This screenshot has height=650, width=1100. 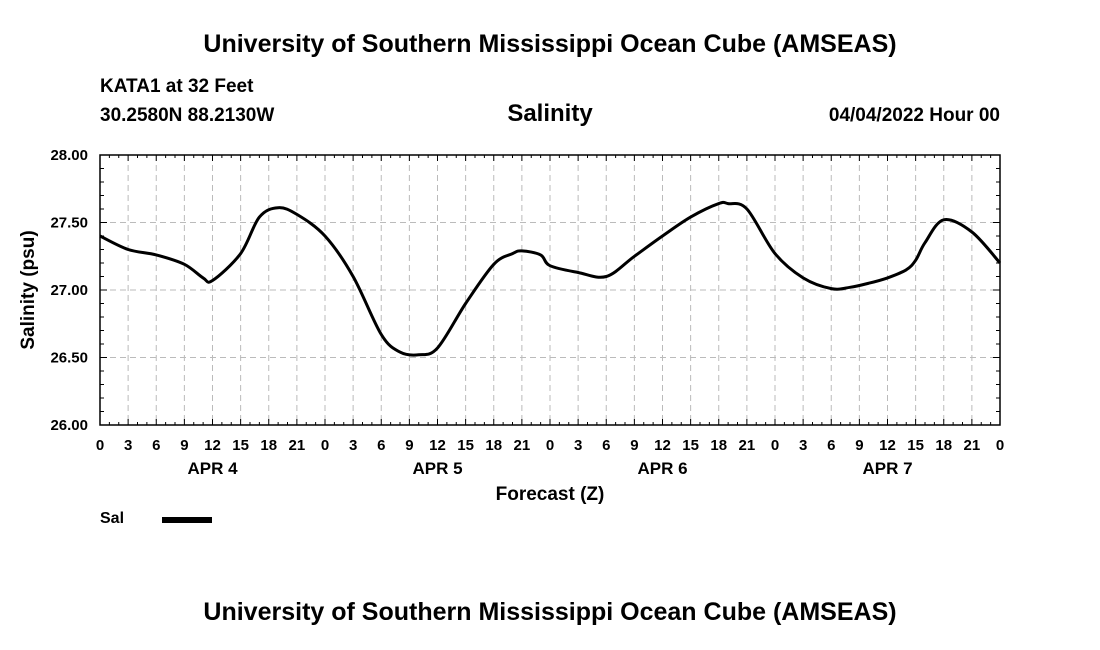 I want to click on station-label: KATA1 at 32 Feet, so click(x=177, y=86).